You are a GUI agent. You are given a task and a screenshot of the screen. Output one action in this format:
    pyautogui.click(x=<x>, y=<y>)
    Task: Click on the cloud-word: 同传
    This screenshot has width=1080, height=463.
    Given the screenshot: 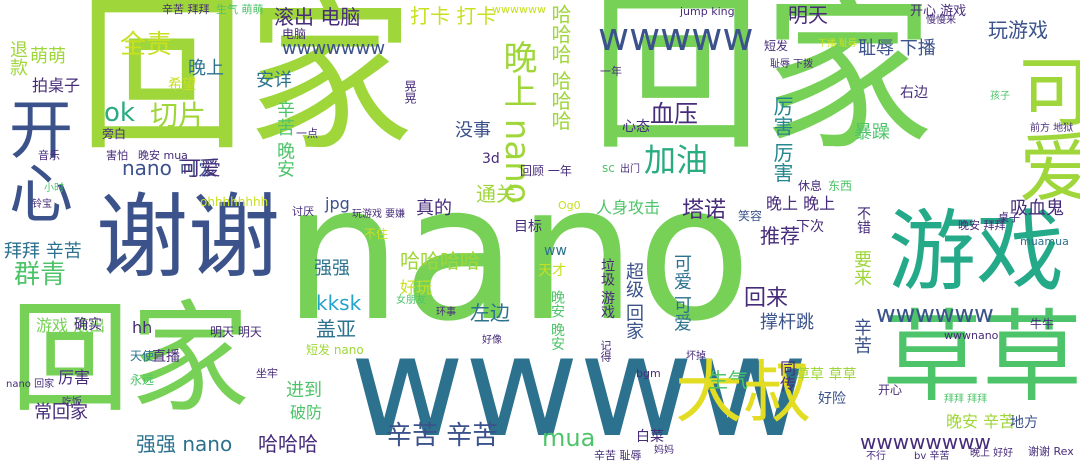 What is the action you would take?
    pyautogui.click(x=786, y=376)
    